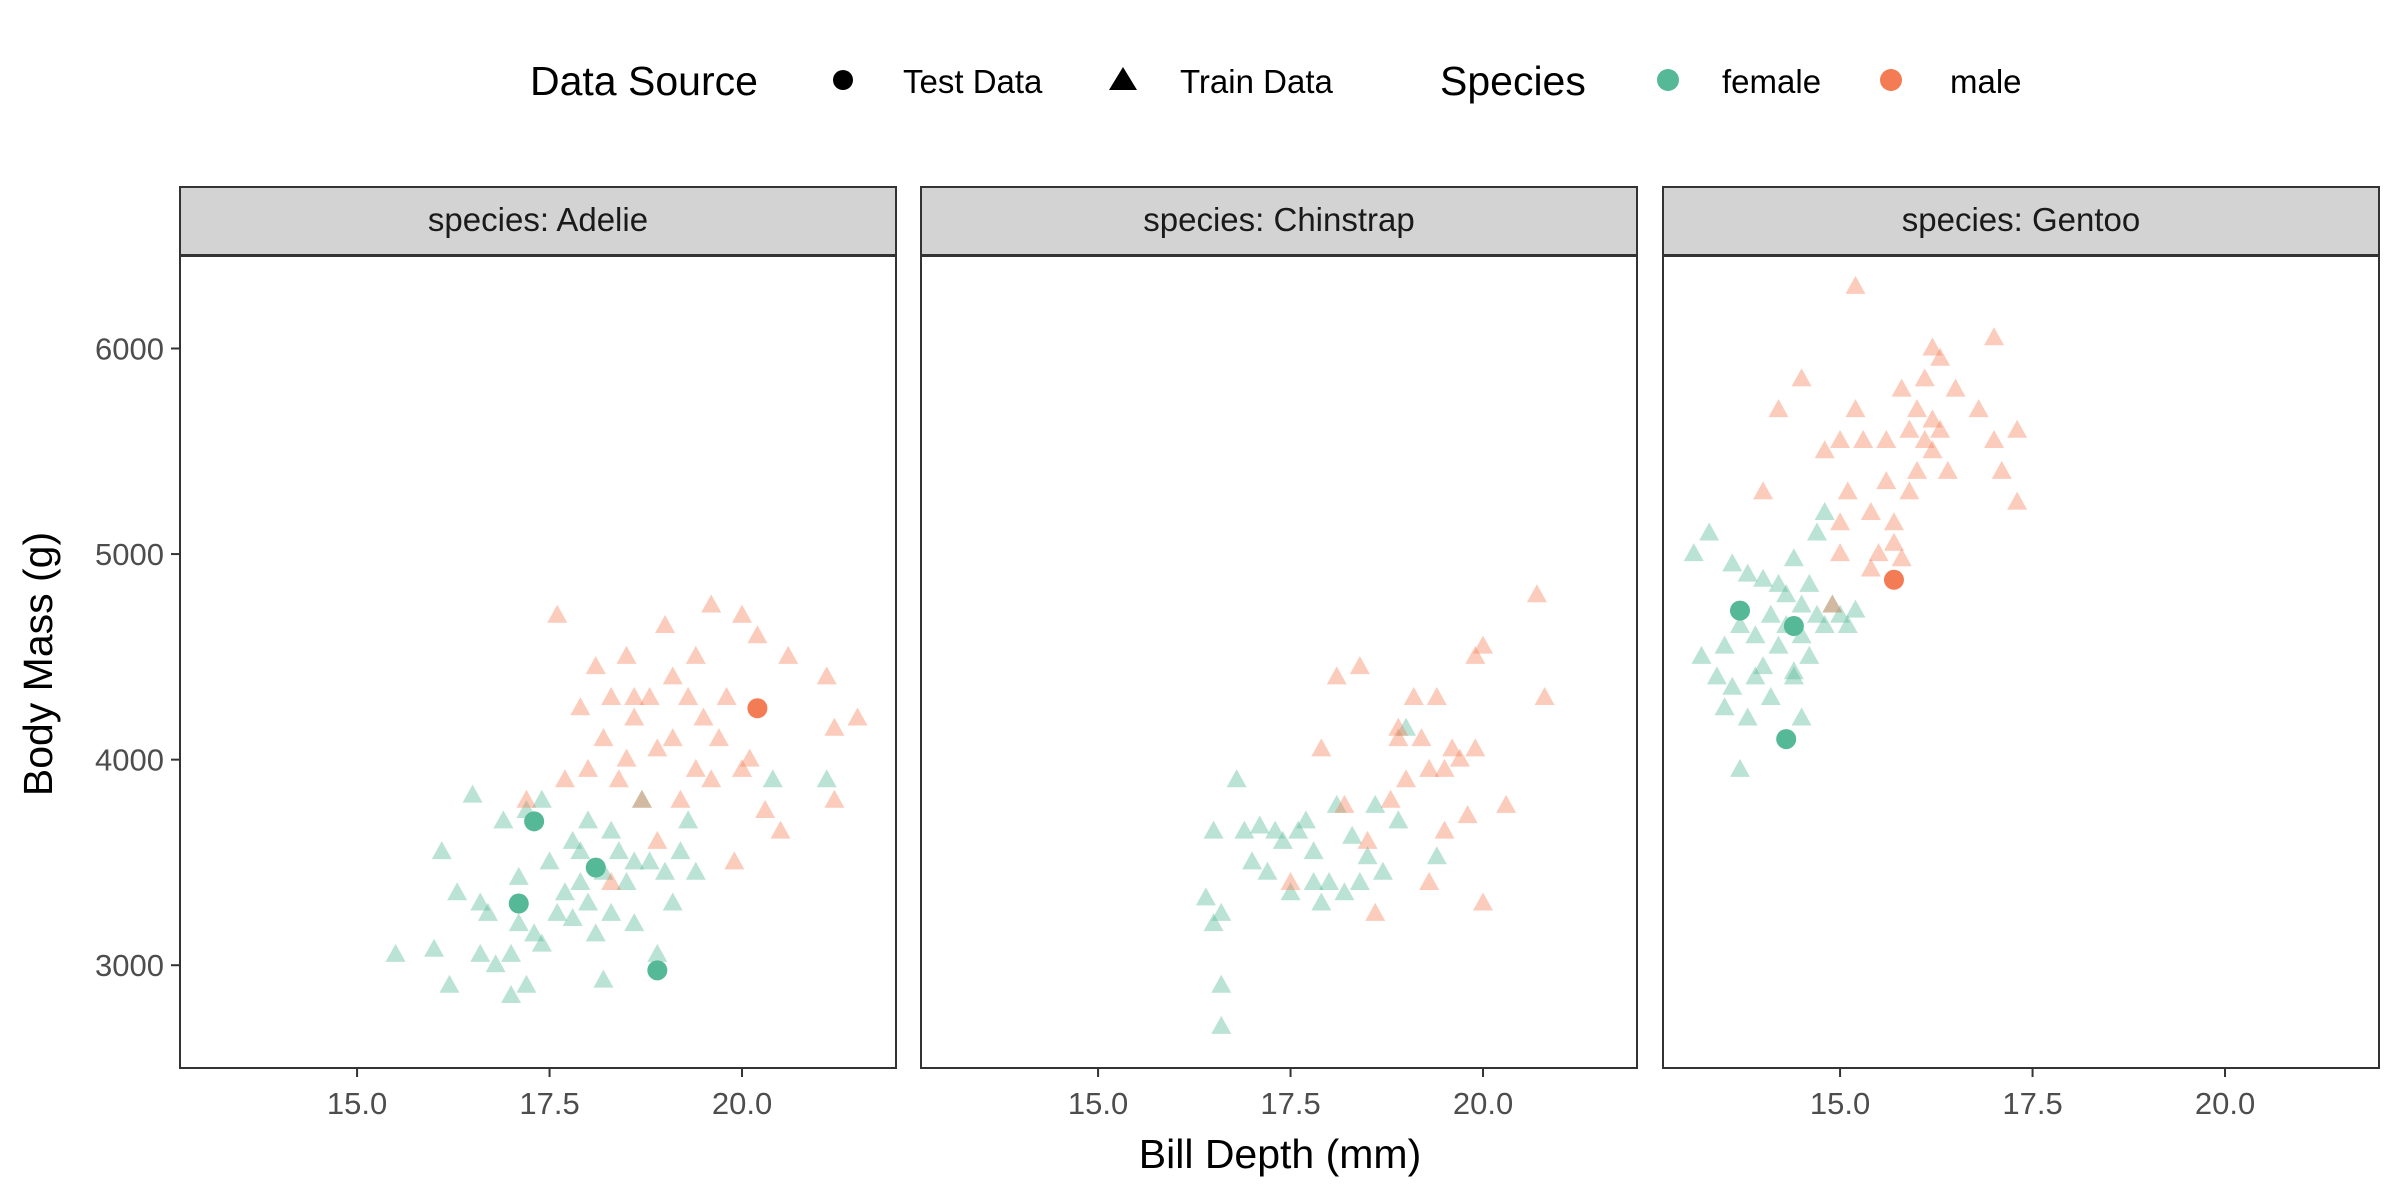  What do you see at coordinates (1290, 1103) in the screenshot?
I see `x-tick-label: 17.5` at bounding box center [1290, 1103].